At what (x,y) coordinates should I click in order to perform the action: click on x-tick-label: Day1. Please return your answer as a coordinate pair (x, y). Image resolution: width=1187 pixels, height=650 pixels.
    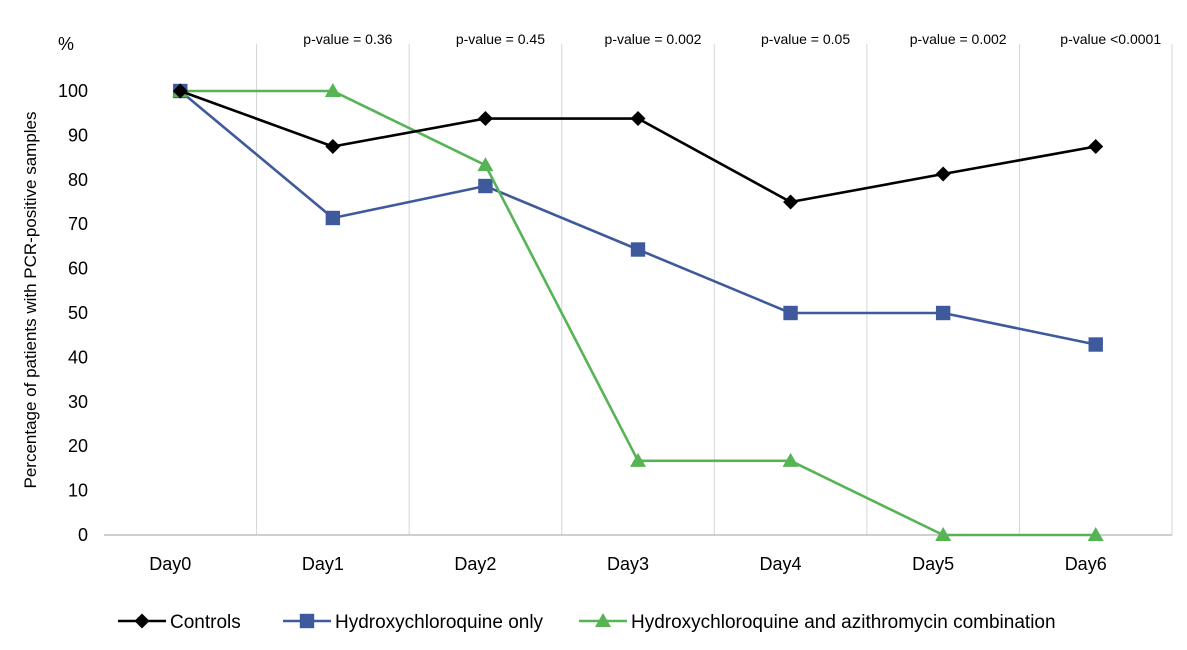
    Looking at the image, I should click on (323, 564).